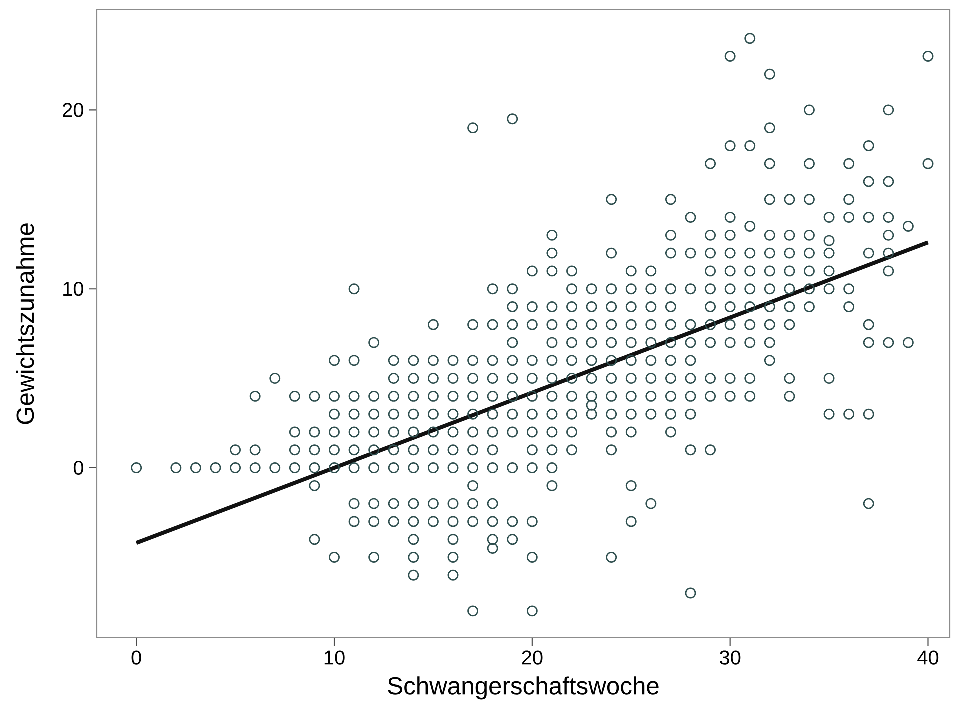 This screenshot has width=955, height=718. I want to click on y-tick-label: 10, so click(74, 289).